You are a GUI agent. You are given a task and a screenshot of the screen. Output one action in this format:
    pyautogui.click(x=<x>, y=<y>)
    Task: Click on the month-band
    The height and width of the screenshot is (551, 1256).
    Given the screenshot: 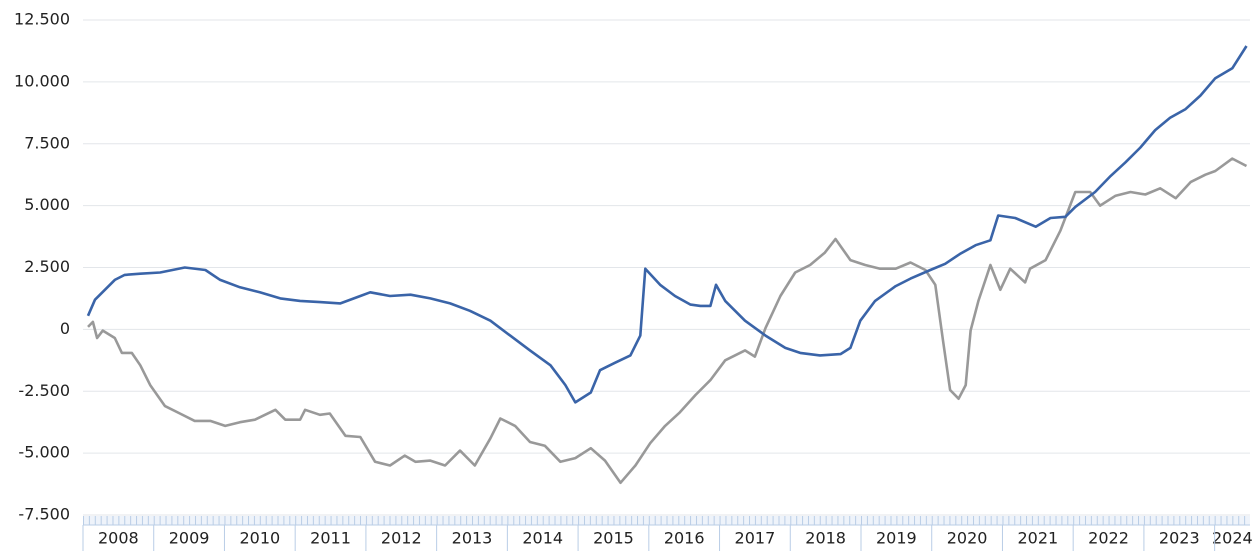 What is the action you would take?
    pyautogui.click(x=666, y=520)
    